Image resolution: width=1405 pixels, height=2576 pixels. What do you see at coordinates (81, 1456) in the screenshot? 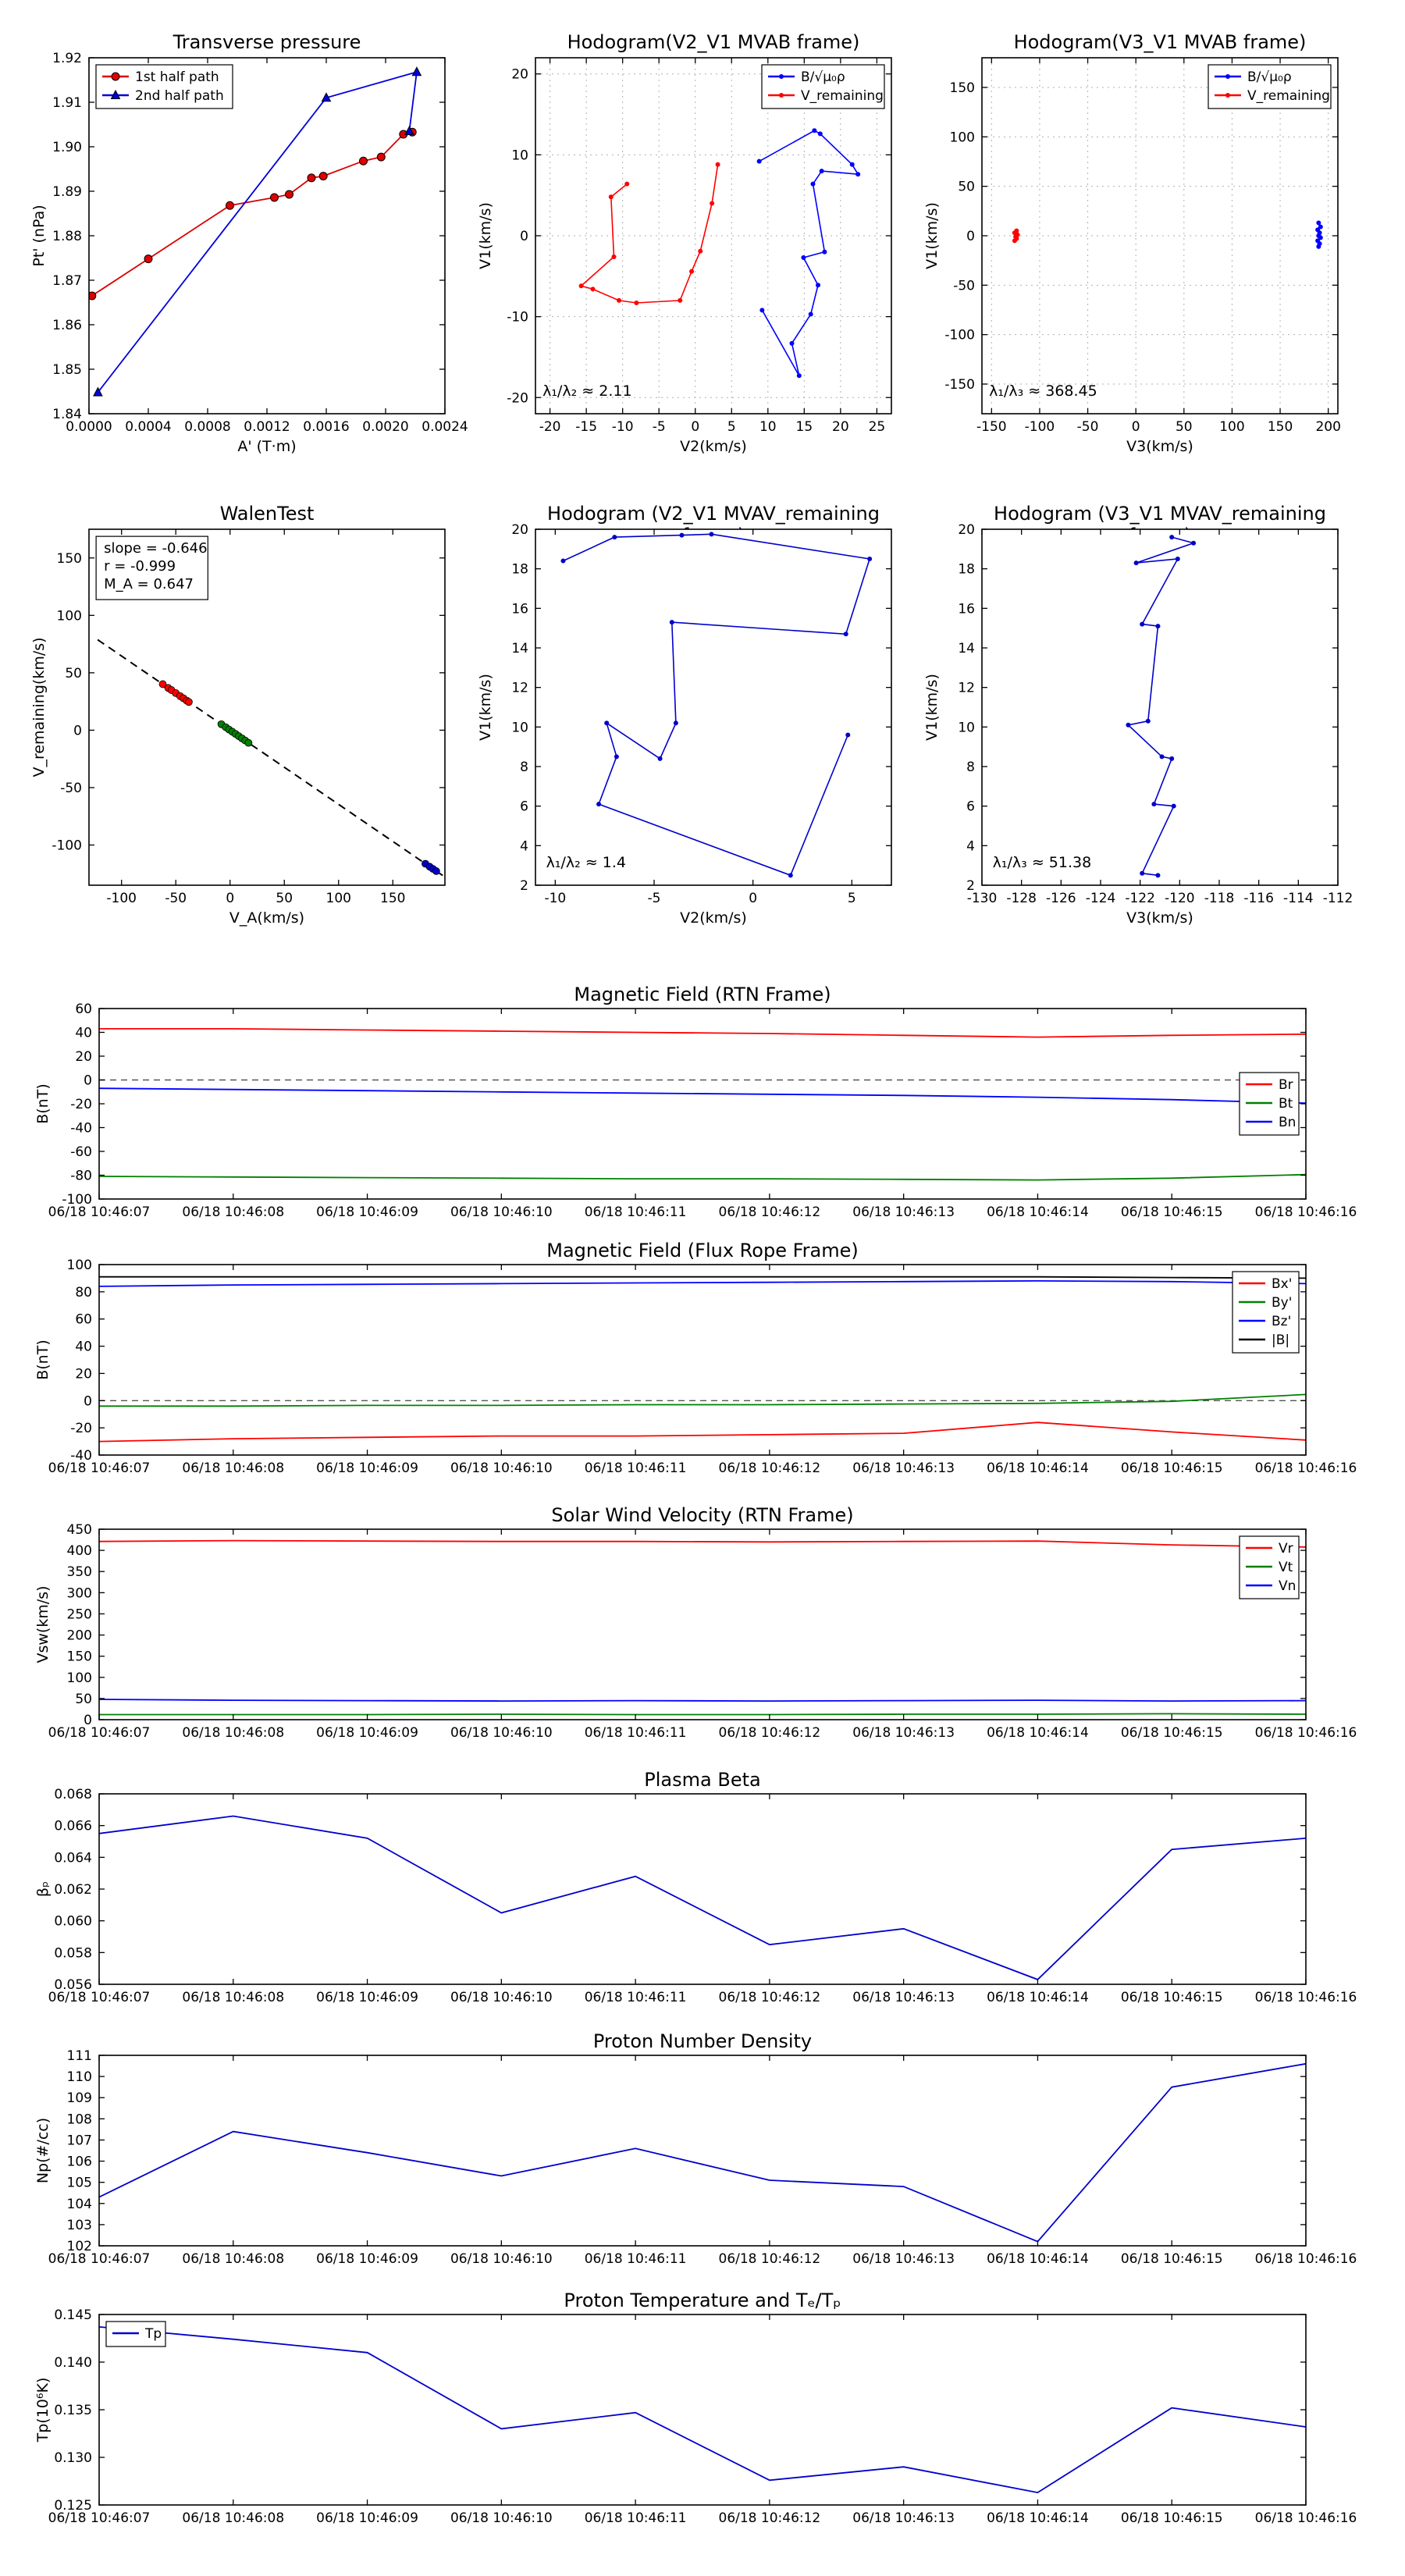
I see `y-tick-label: -40` at bounding box center [81, 1456].